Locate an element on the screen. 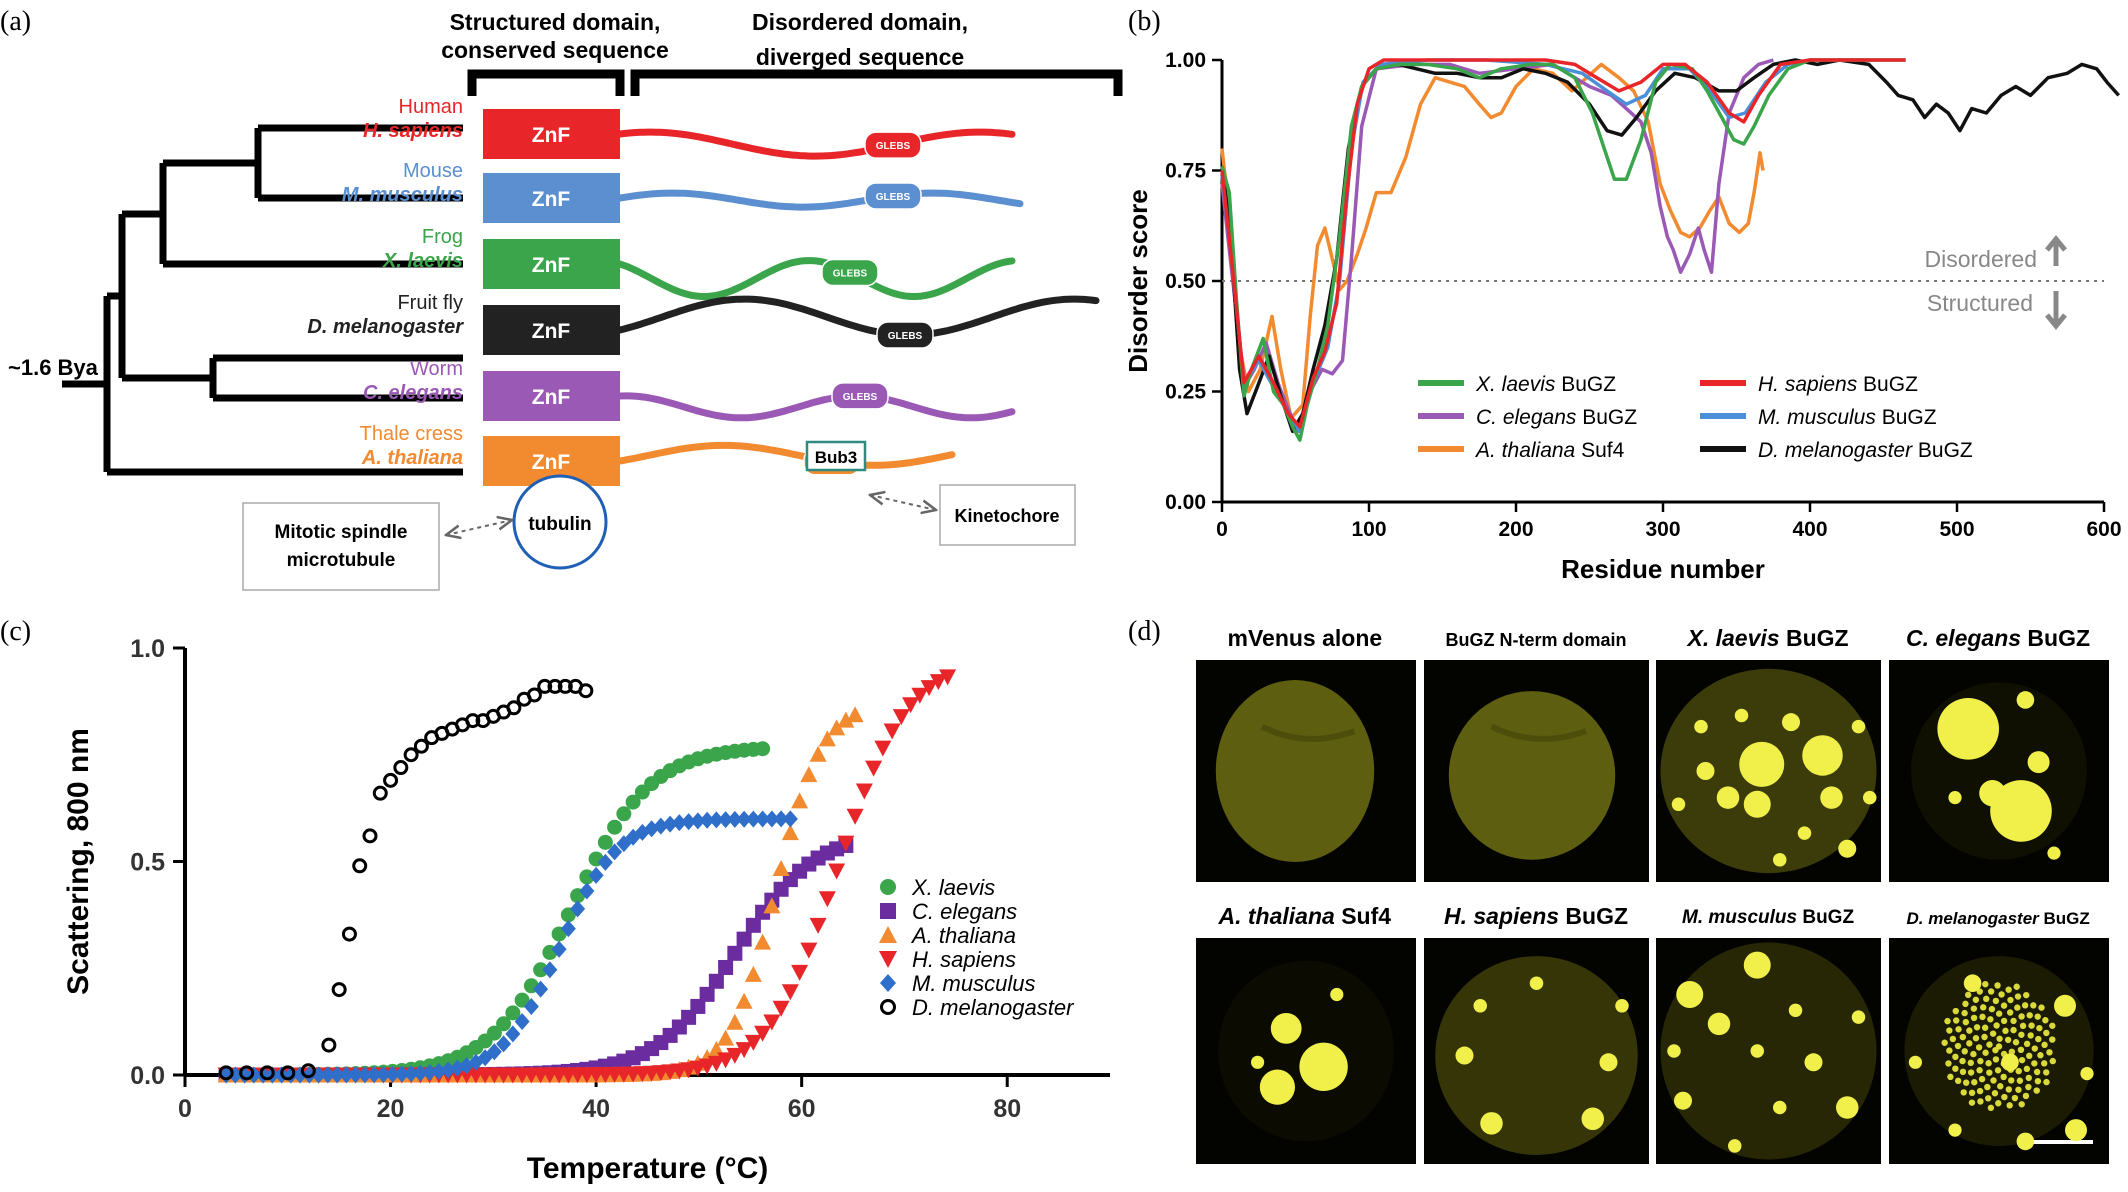  species-latin-name: C. elegans is located at coordinates (413, 393).